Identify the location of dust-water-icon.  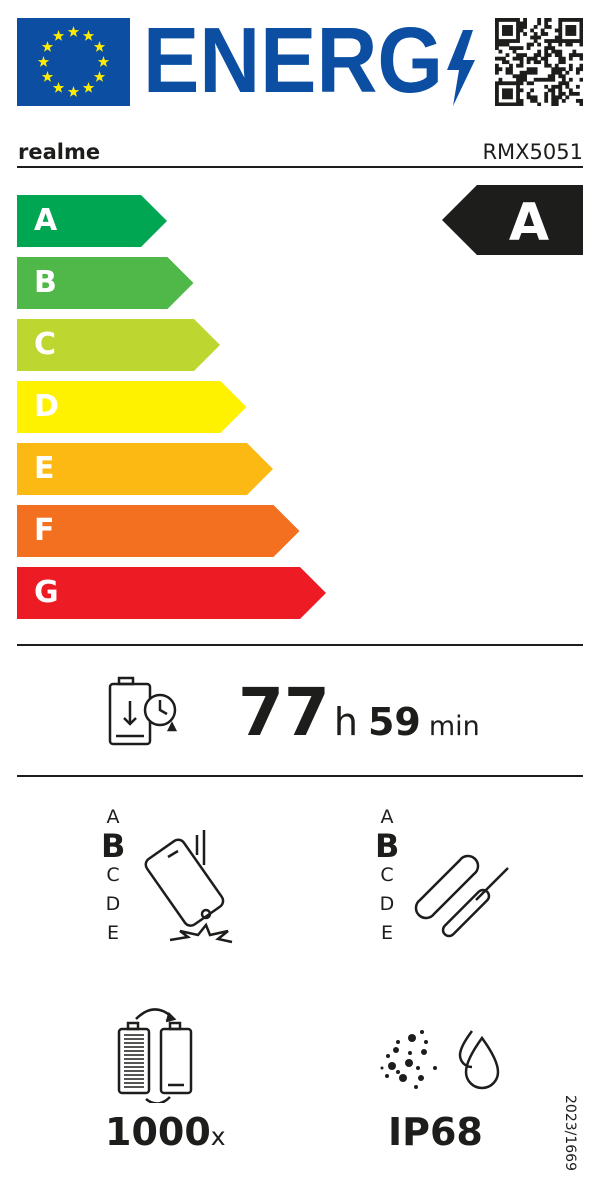
(440, 1060).